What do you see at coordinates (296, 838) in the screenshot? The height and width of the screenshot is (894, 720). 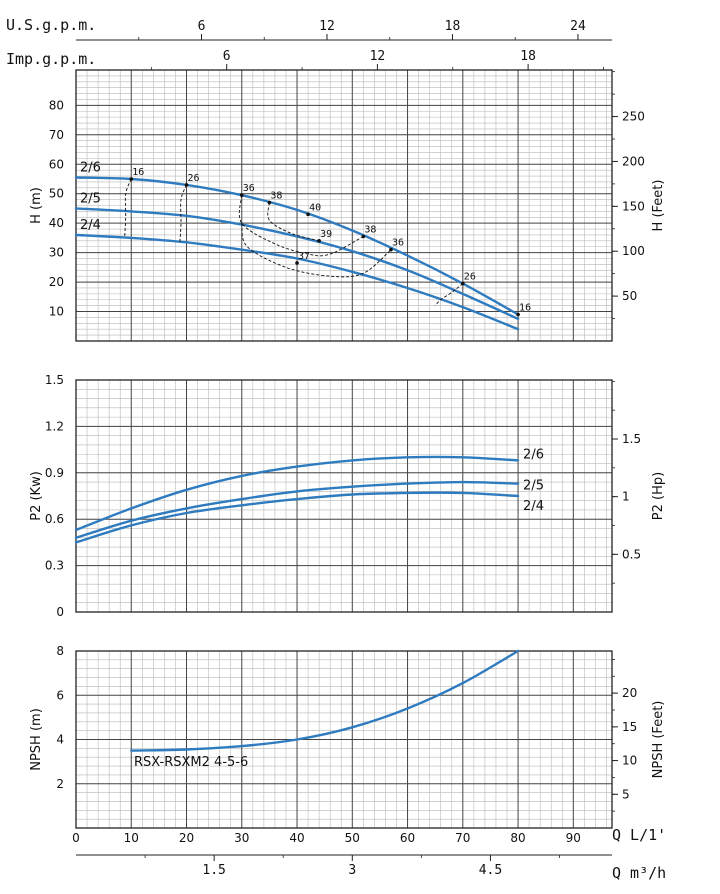 I see `lmin-tick-label: 40` at bounding box center [296, 838].